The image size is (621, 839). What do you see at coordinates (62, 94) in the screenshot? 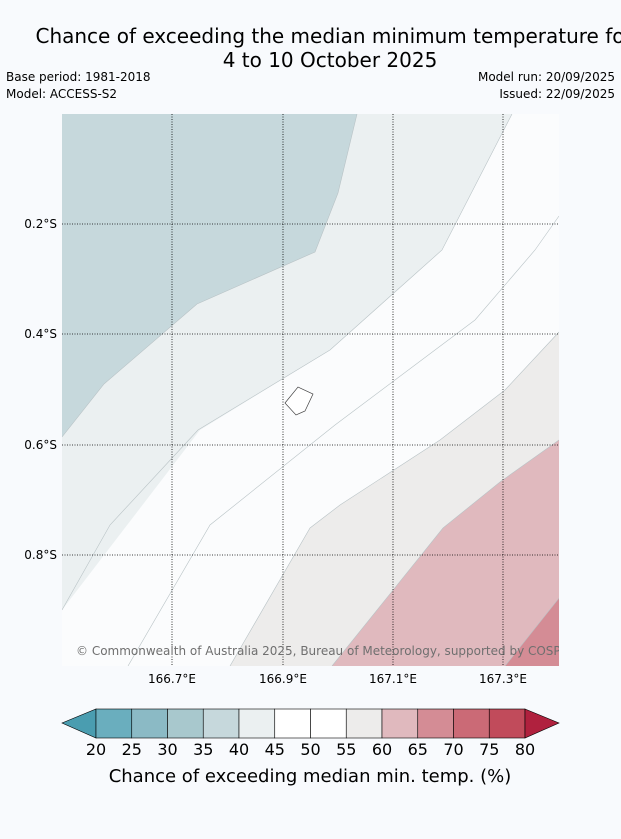
I see `model-name: Model: ACCESS-S2` at bounding box center [62, 94].